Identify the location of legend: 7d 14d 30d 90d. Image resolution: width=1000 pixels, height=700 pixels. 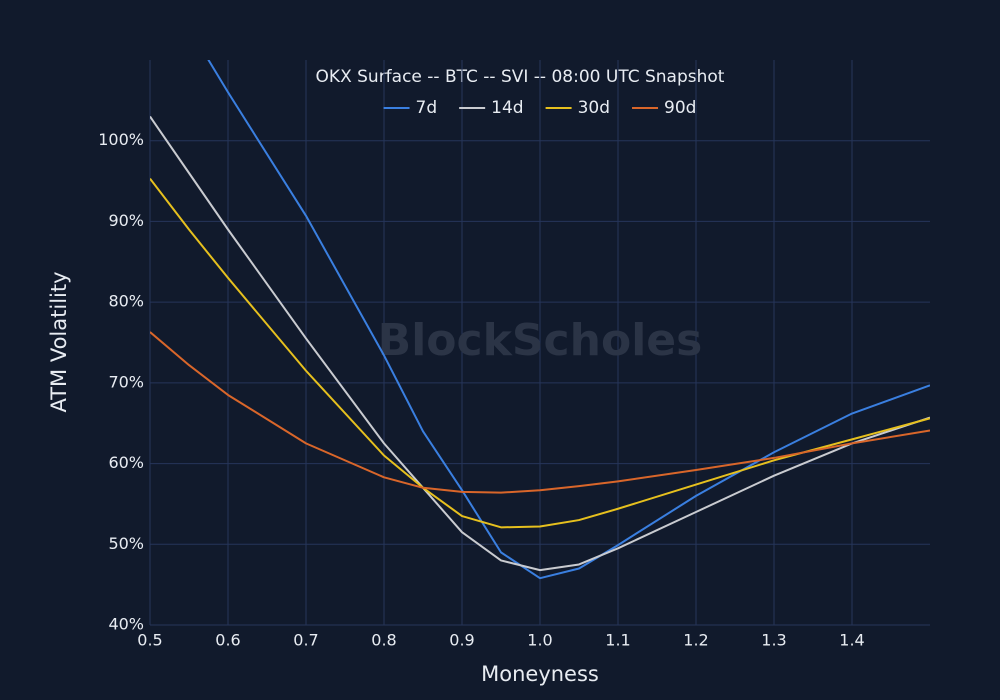
(539, 108).